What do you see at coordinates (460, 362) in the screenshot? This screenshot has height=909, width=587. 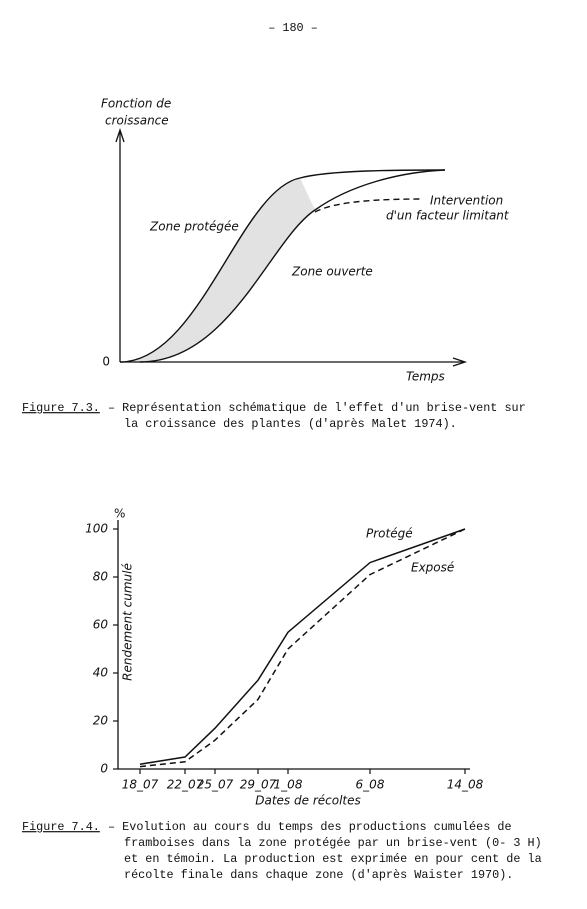 I see `x-arrow` at bounding box center [460, 362].